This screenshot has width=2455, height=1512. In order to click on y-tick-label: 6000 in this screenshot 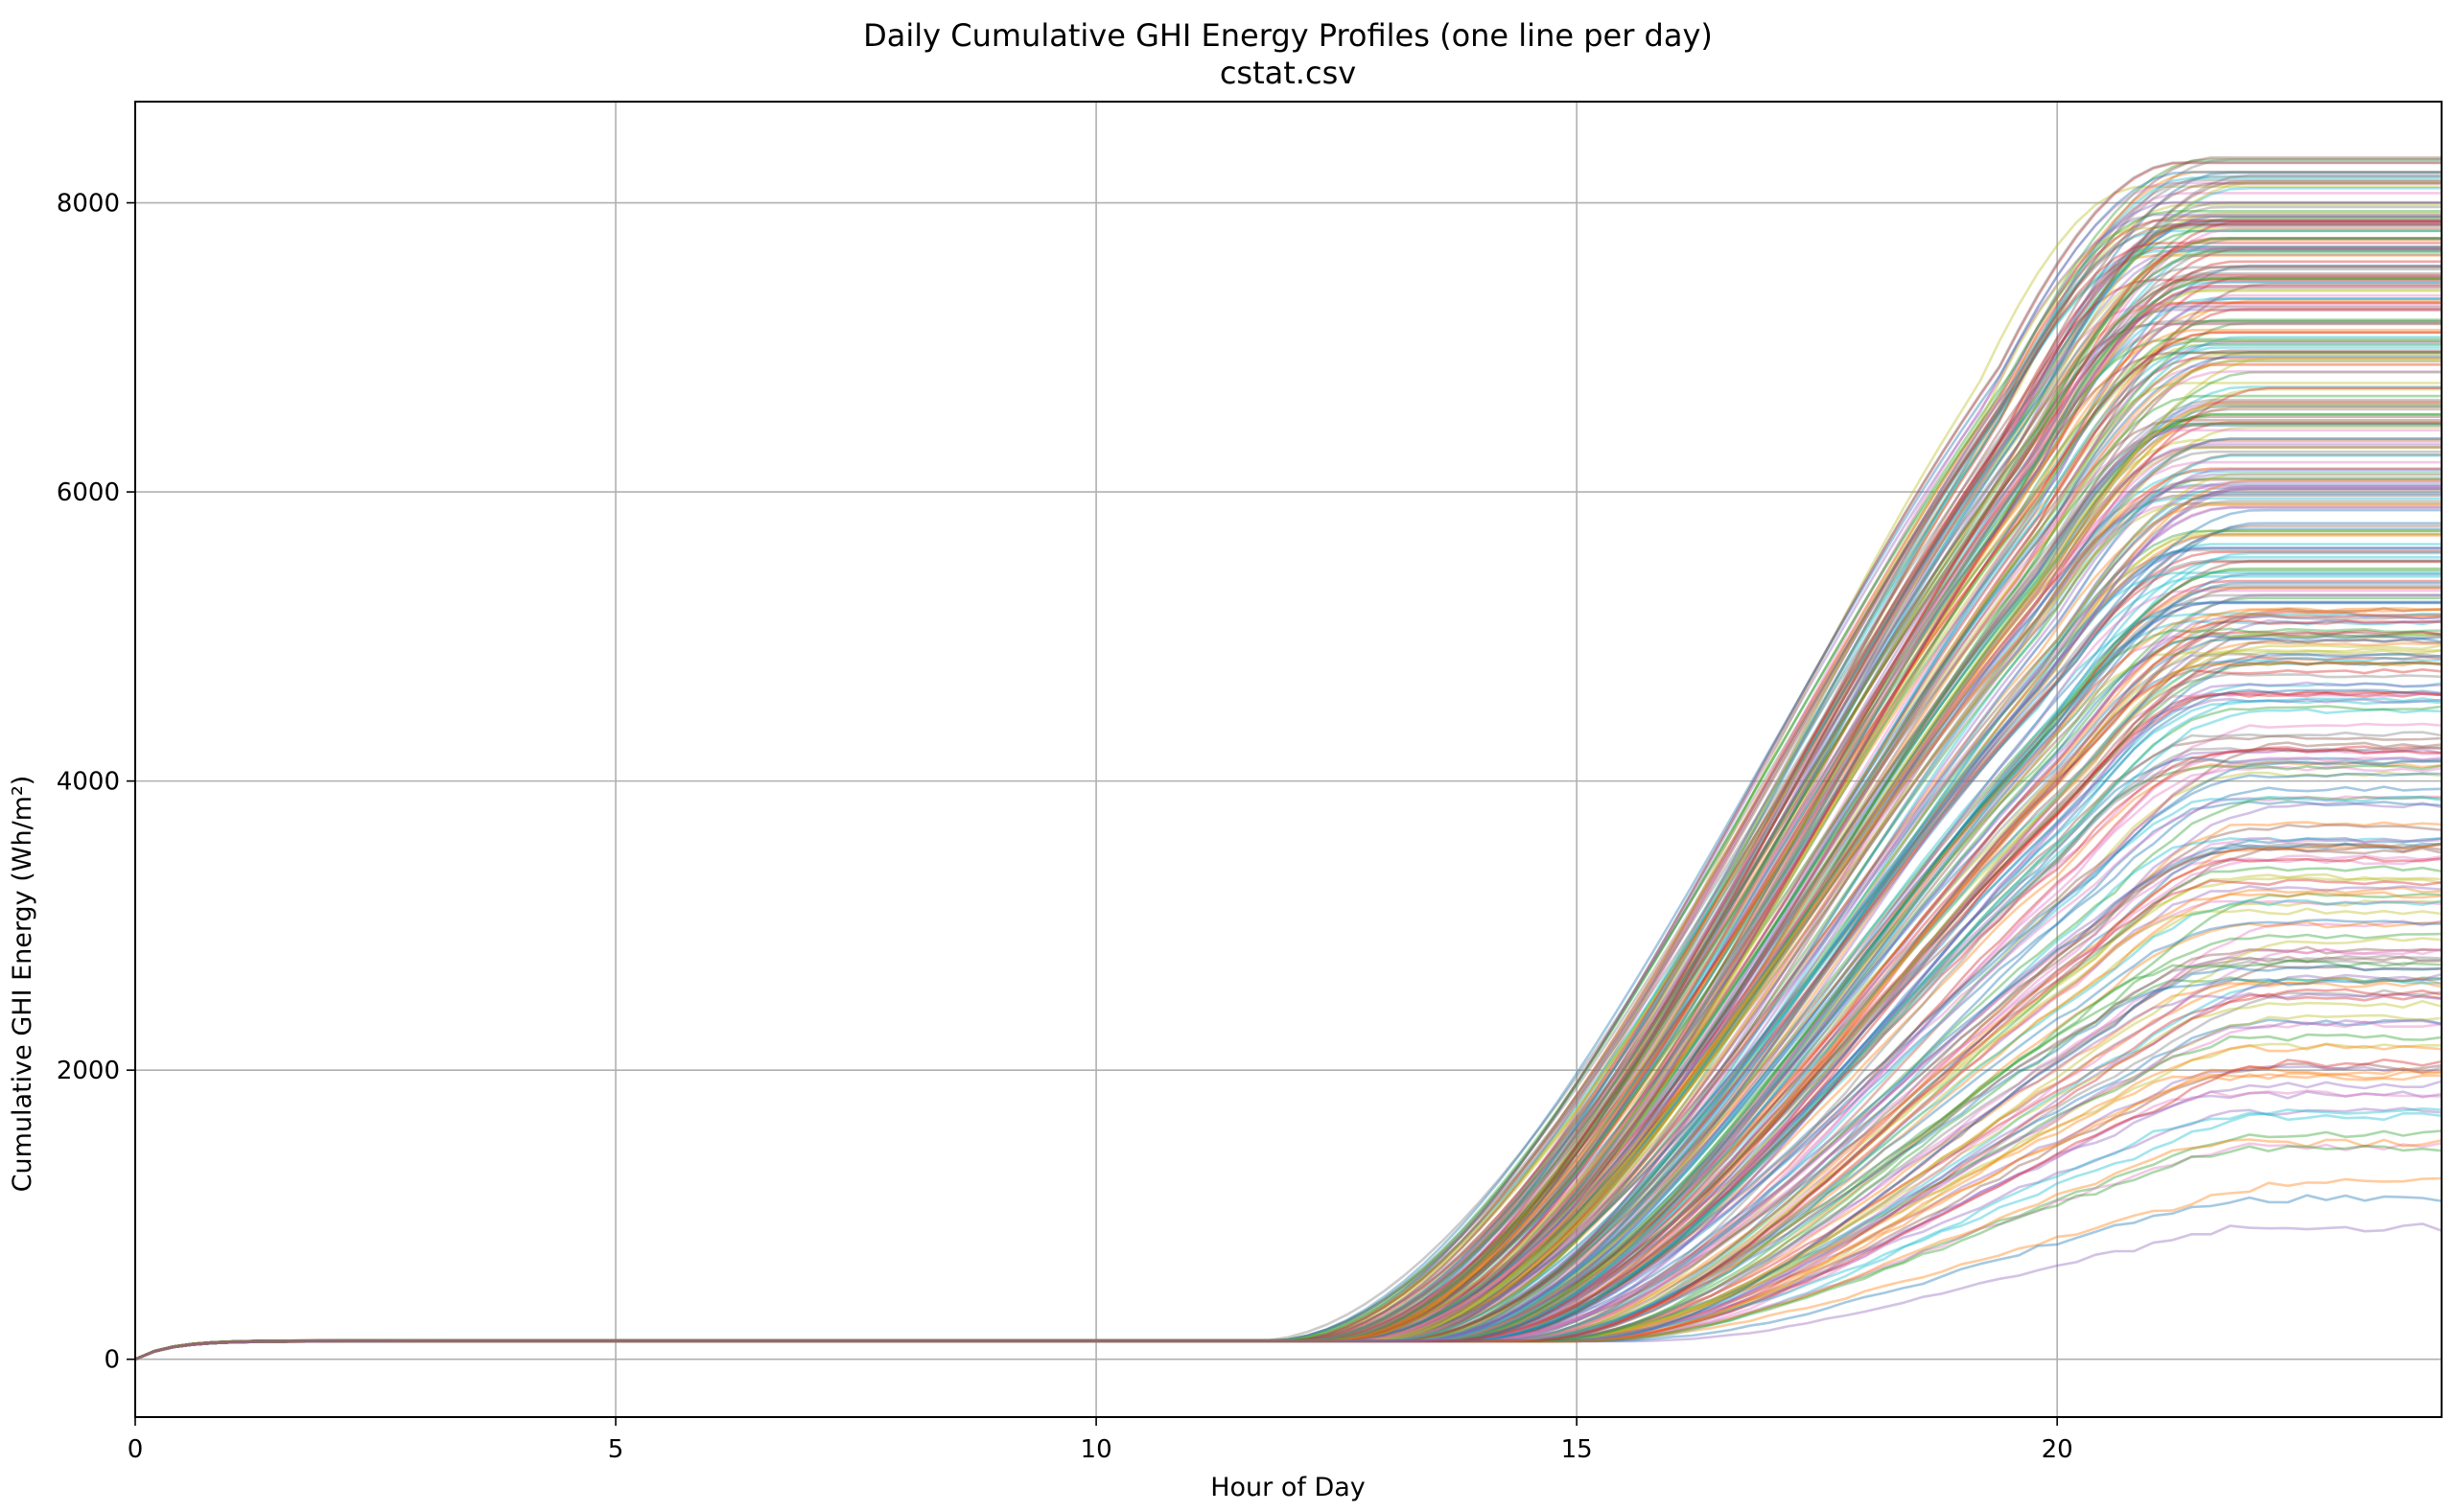, I will do `click(88, 492)`.